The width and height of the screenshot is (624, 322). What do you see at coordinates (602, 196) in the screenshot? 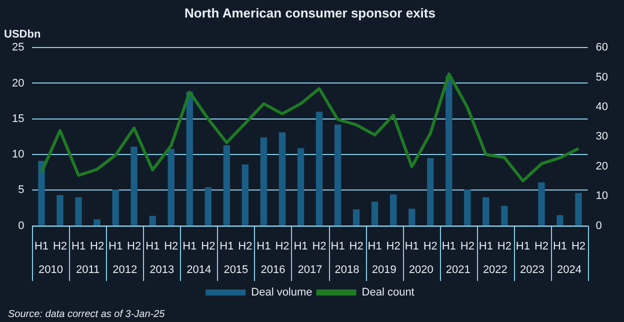
I see `y2-tick-label: 10` at bounding box center [602, 196].